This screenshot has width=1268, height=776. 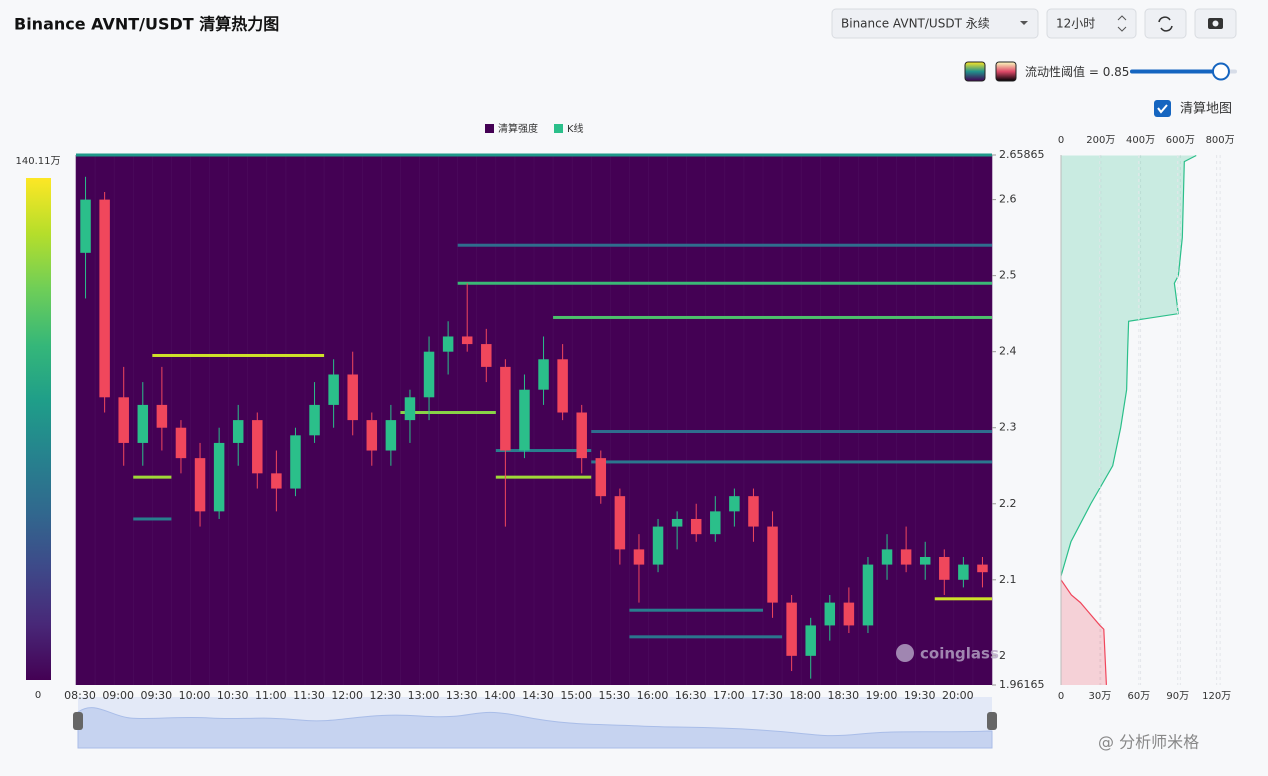 I want to click on map-checkbox, so click(x=1162, y=108).